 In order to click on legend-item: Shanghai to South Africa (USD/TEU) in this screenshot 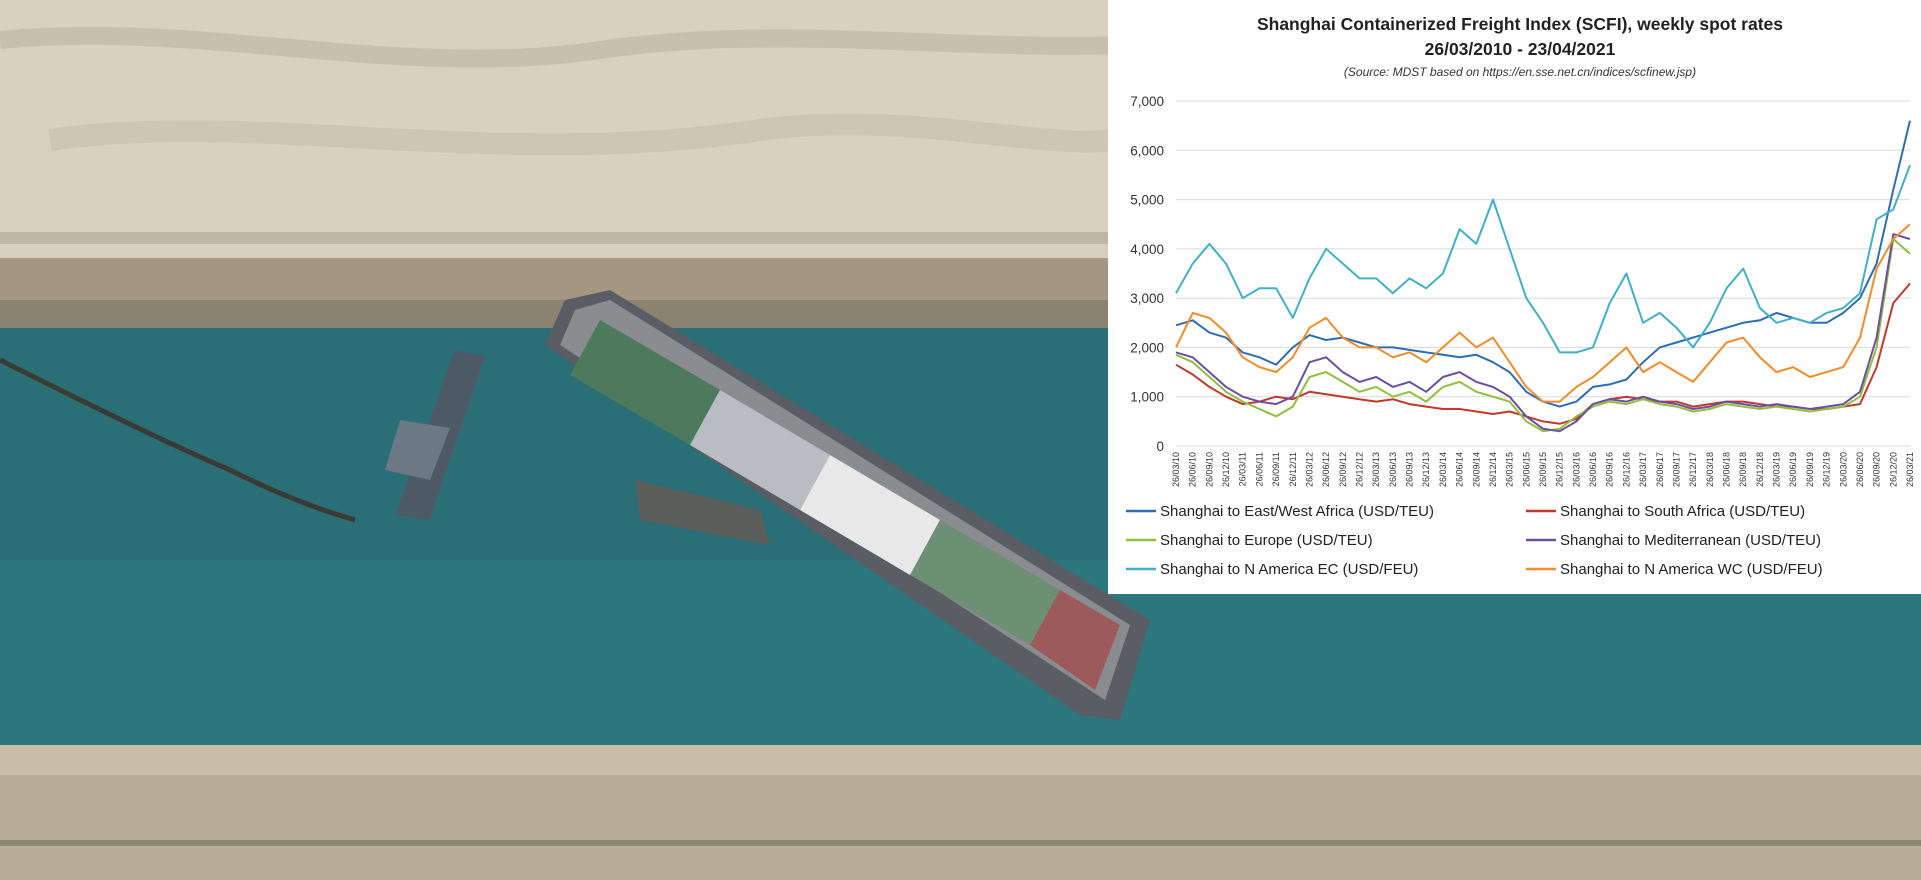, I will do `click(1665, 511)`.